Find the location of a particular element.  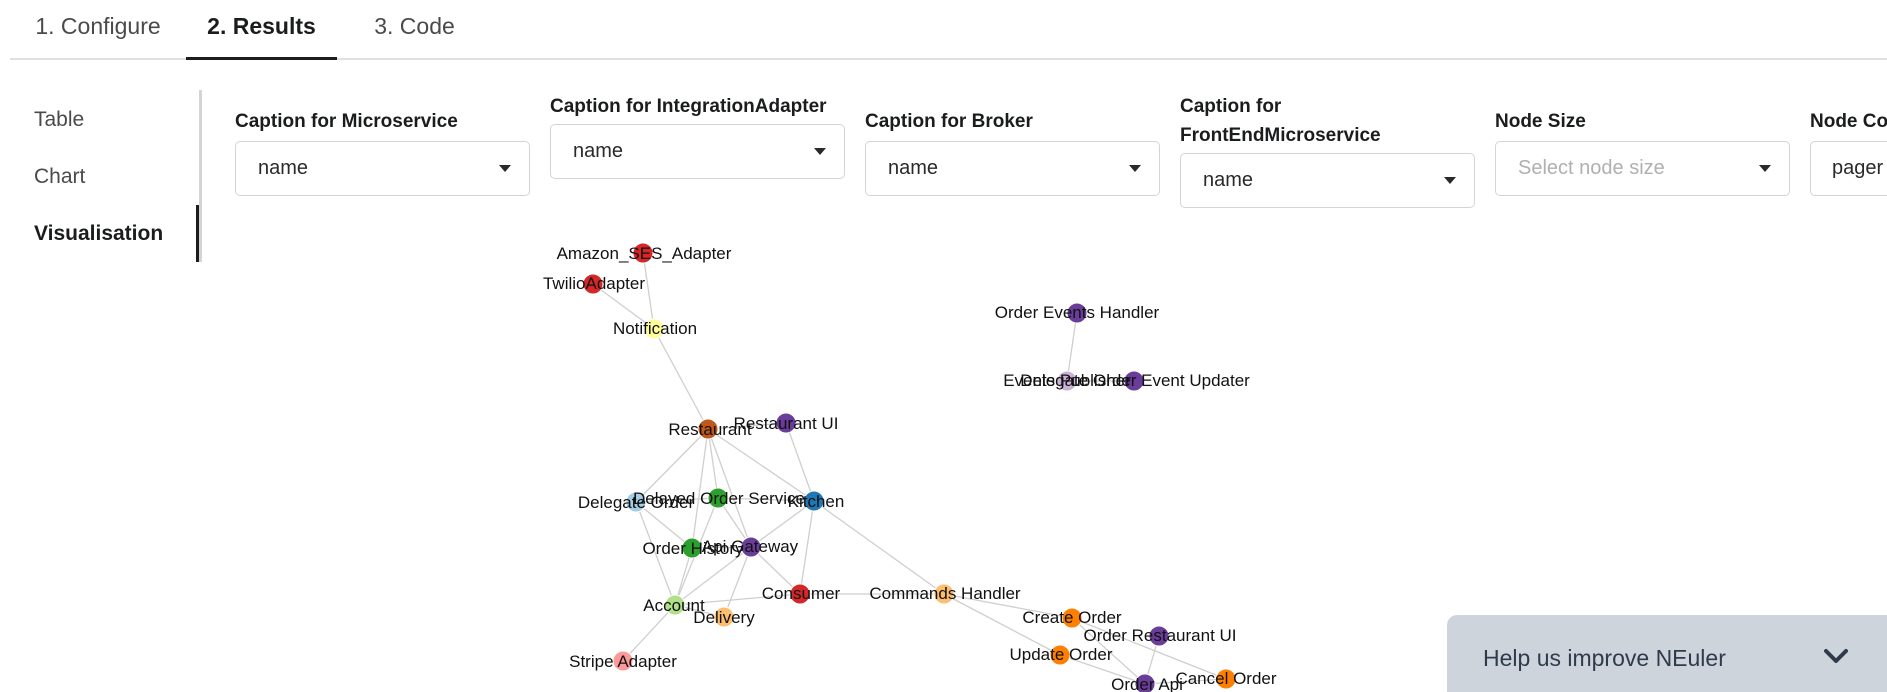

caption-integrationadapter-dropdown: name is located at coordinates (697, 151).